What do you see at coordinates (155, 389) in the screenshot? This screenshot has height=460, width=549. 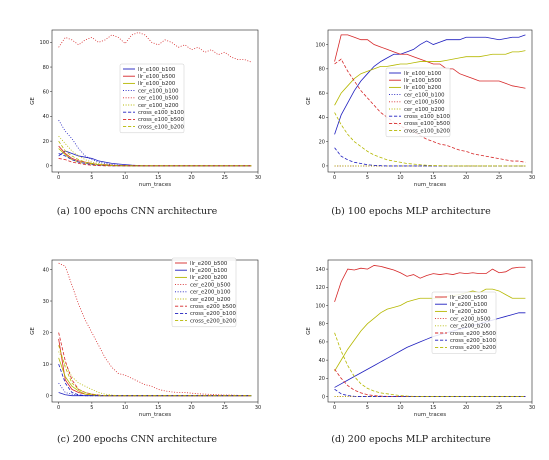 I see `series-line-cer_e200_b100` at bounding box center [155, 389].